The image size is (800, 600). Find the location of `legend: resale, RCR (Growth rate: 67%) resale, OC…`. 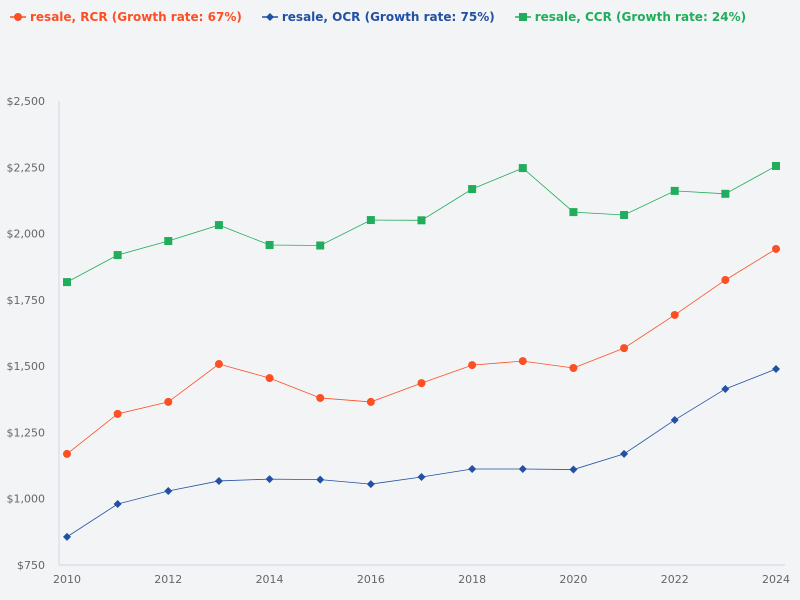

legend: resale, RCR (Growth rate: 67%) resale, OC… is located at coordinates (378, 17).